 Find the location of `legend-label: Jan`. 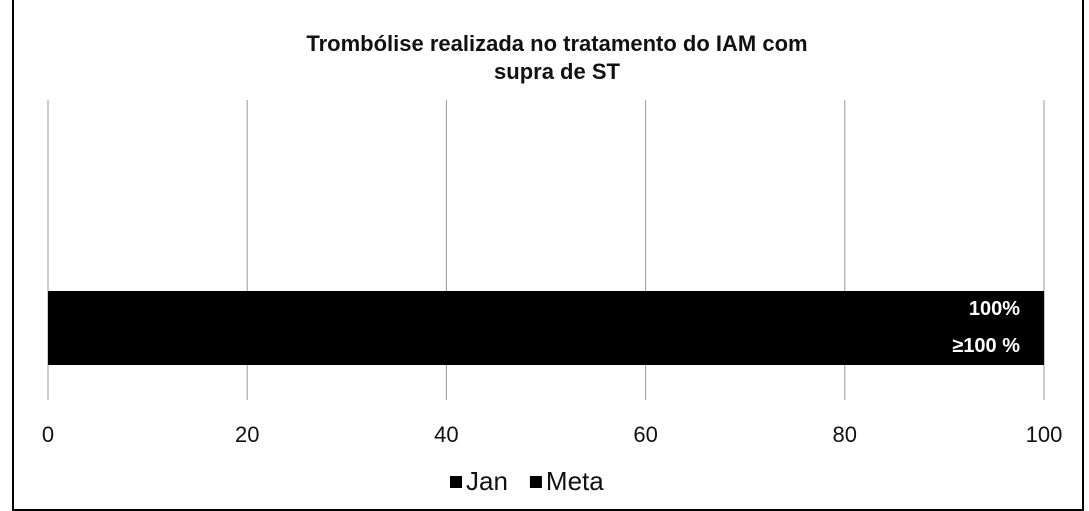

legend-label: Jan is located at coordinates (487, 481).